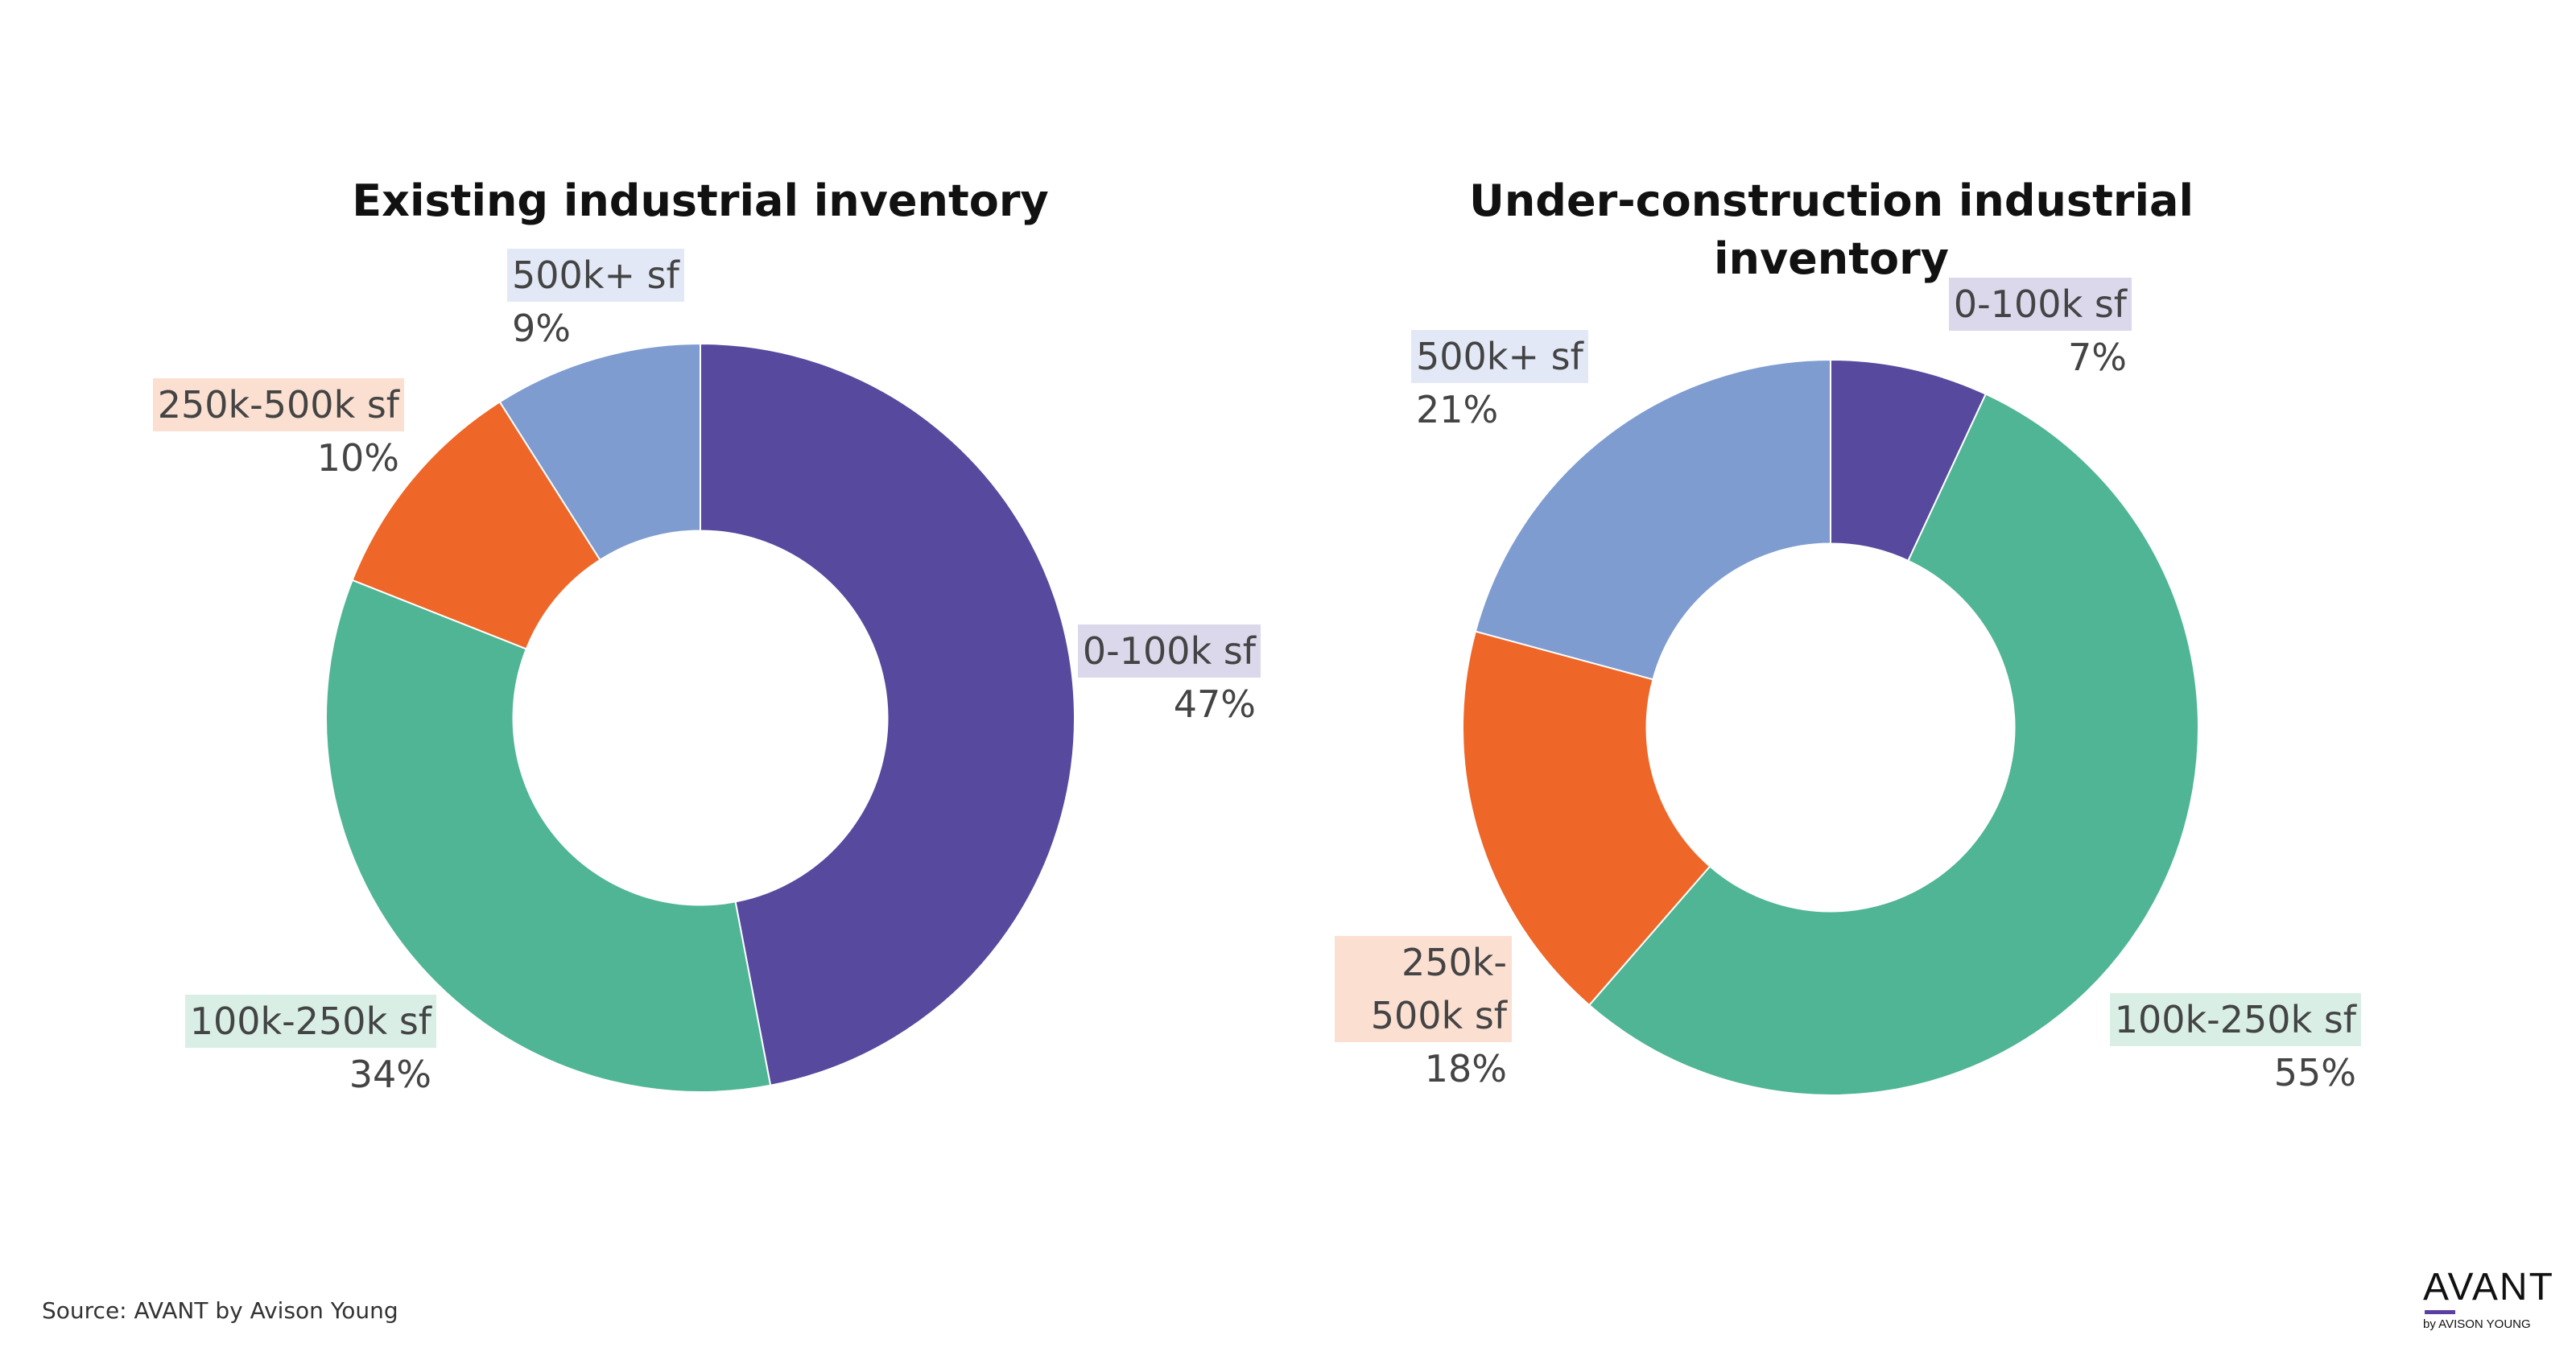  What do you see at coordinates (887, 714) in the screenshot?
I see `slice-existing-0-100k` at bounding box center [887, 714].